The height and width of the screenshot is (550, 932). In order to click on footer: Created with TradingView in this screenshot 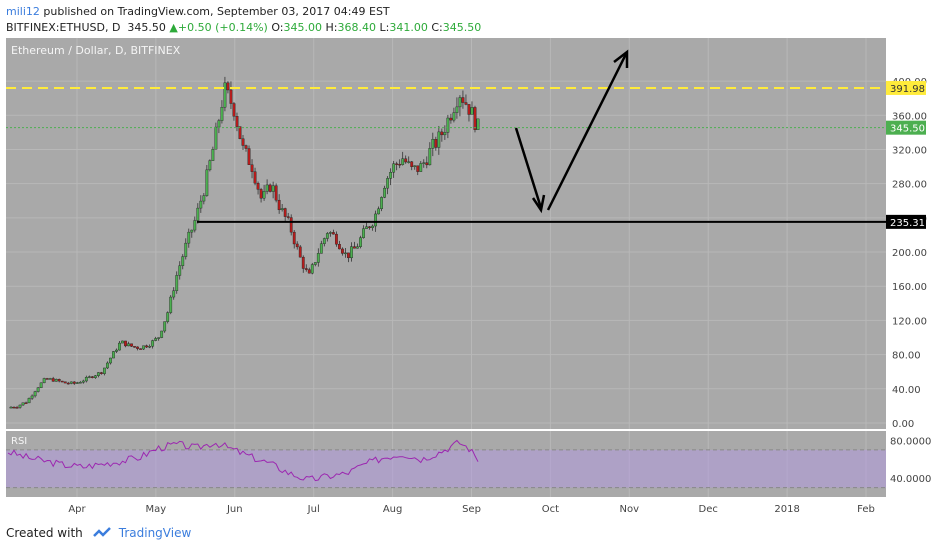, I will do `click(98, 533)`.